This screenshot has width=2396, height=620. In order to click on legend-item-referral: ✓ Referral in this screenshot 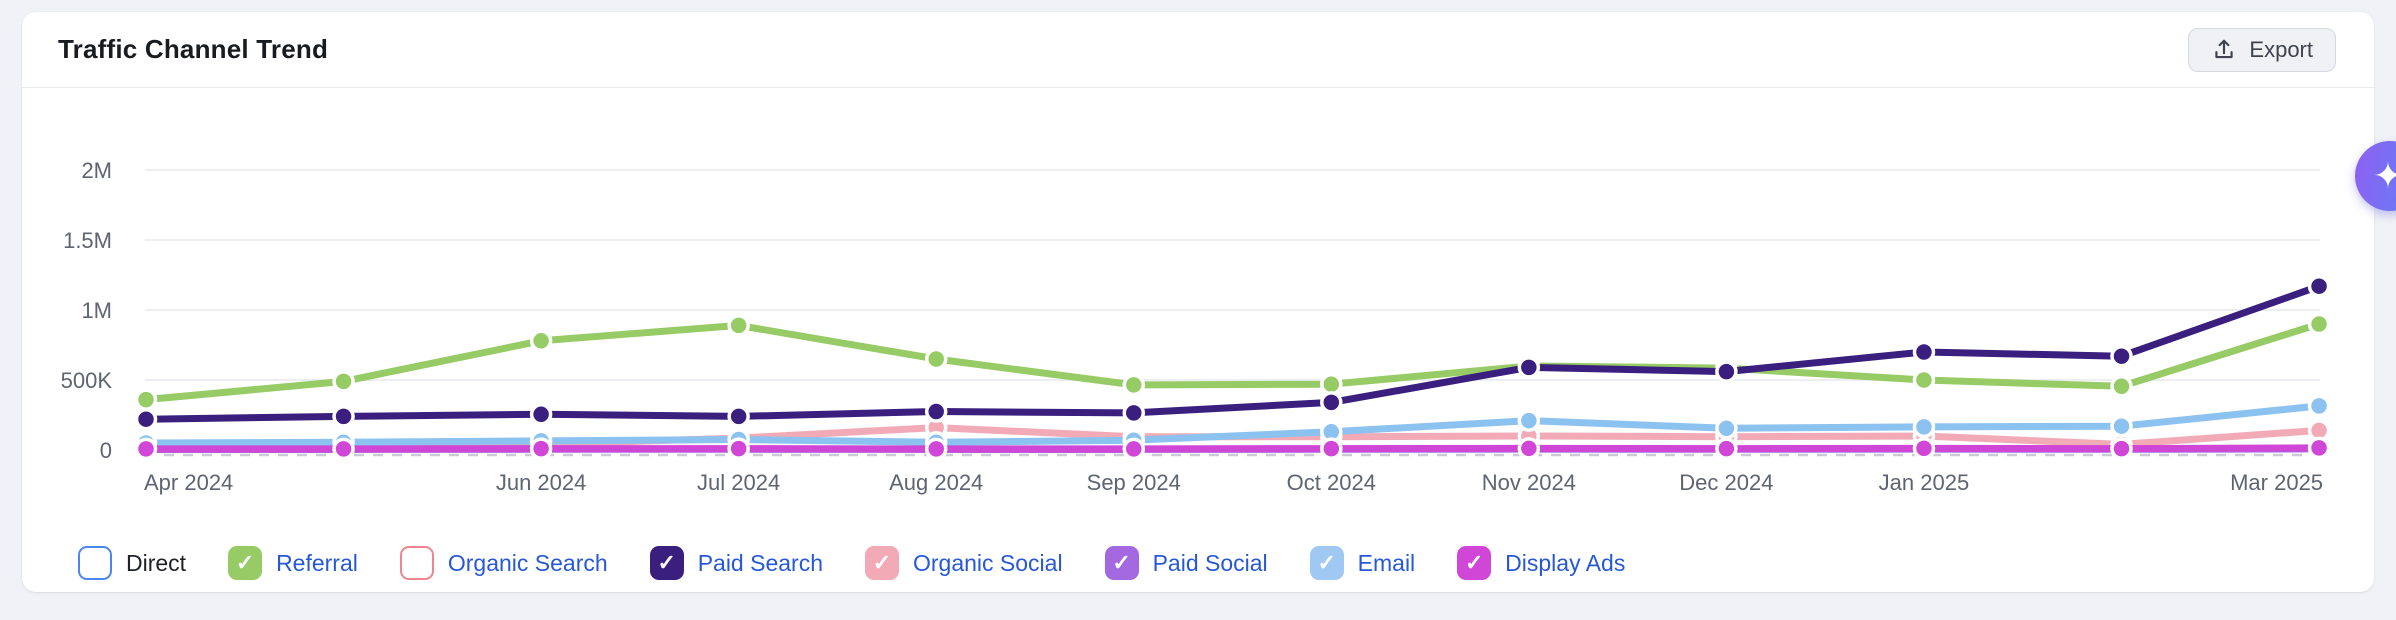, I will do `click(293, 563)`.